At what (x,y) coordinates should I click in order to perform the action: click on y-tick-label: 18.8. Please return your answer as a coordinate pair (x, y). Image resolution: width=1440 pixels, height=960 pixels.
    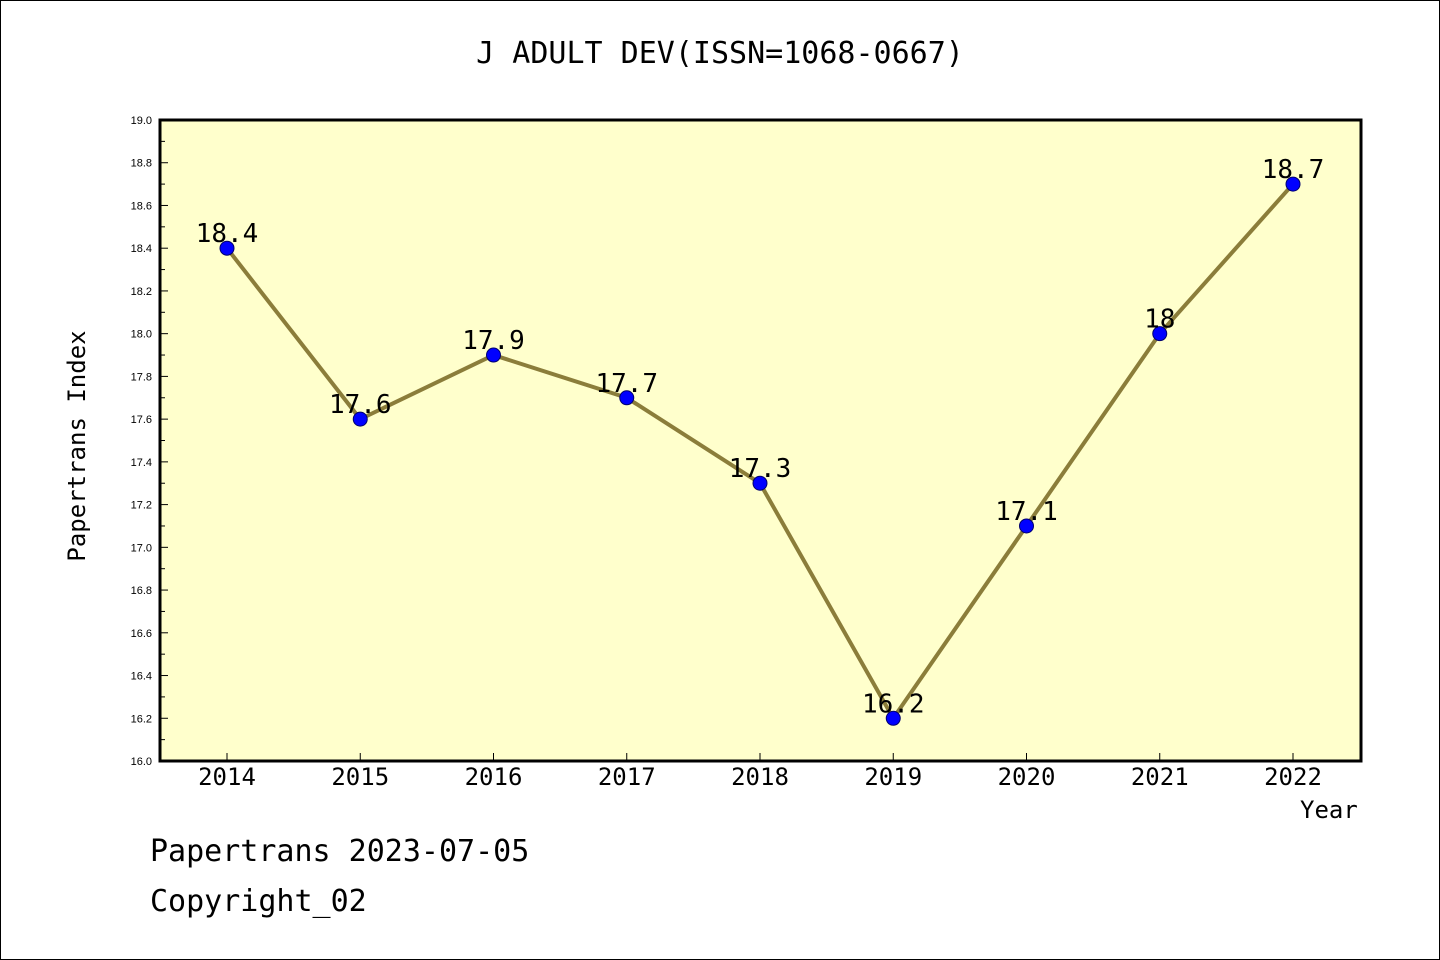
    Looking at the image, I should click on (141, 164).